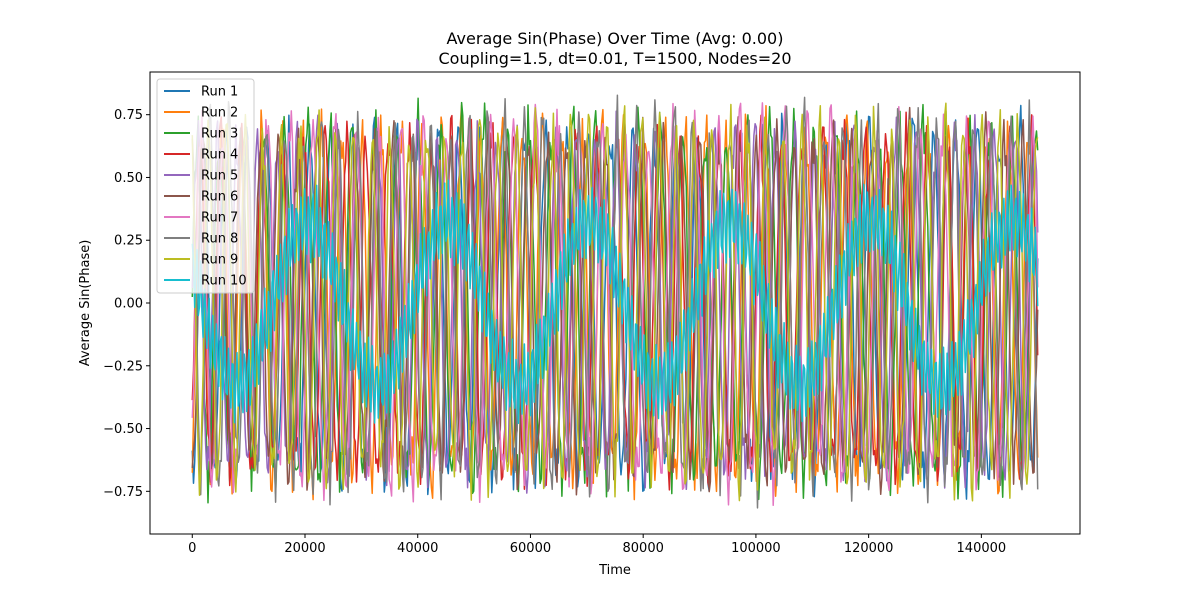  I want to click on x-tick-label: 120000, so click(869, 548).